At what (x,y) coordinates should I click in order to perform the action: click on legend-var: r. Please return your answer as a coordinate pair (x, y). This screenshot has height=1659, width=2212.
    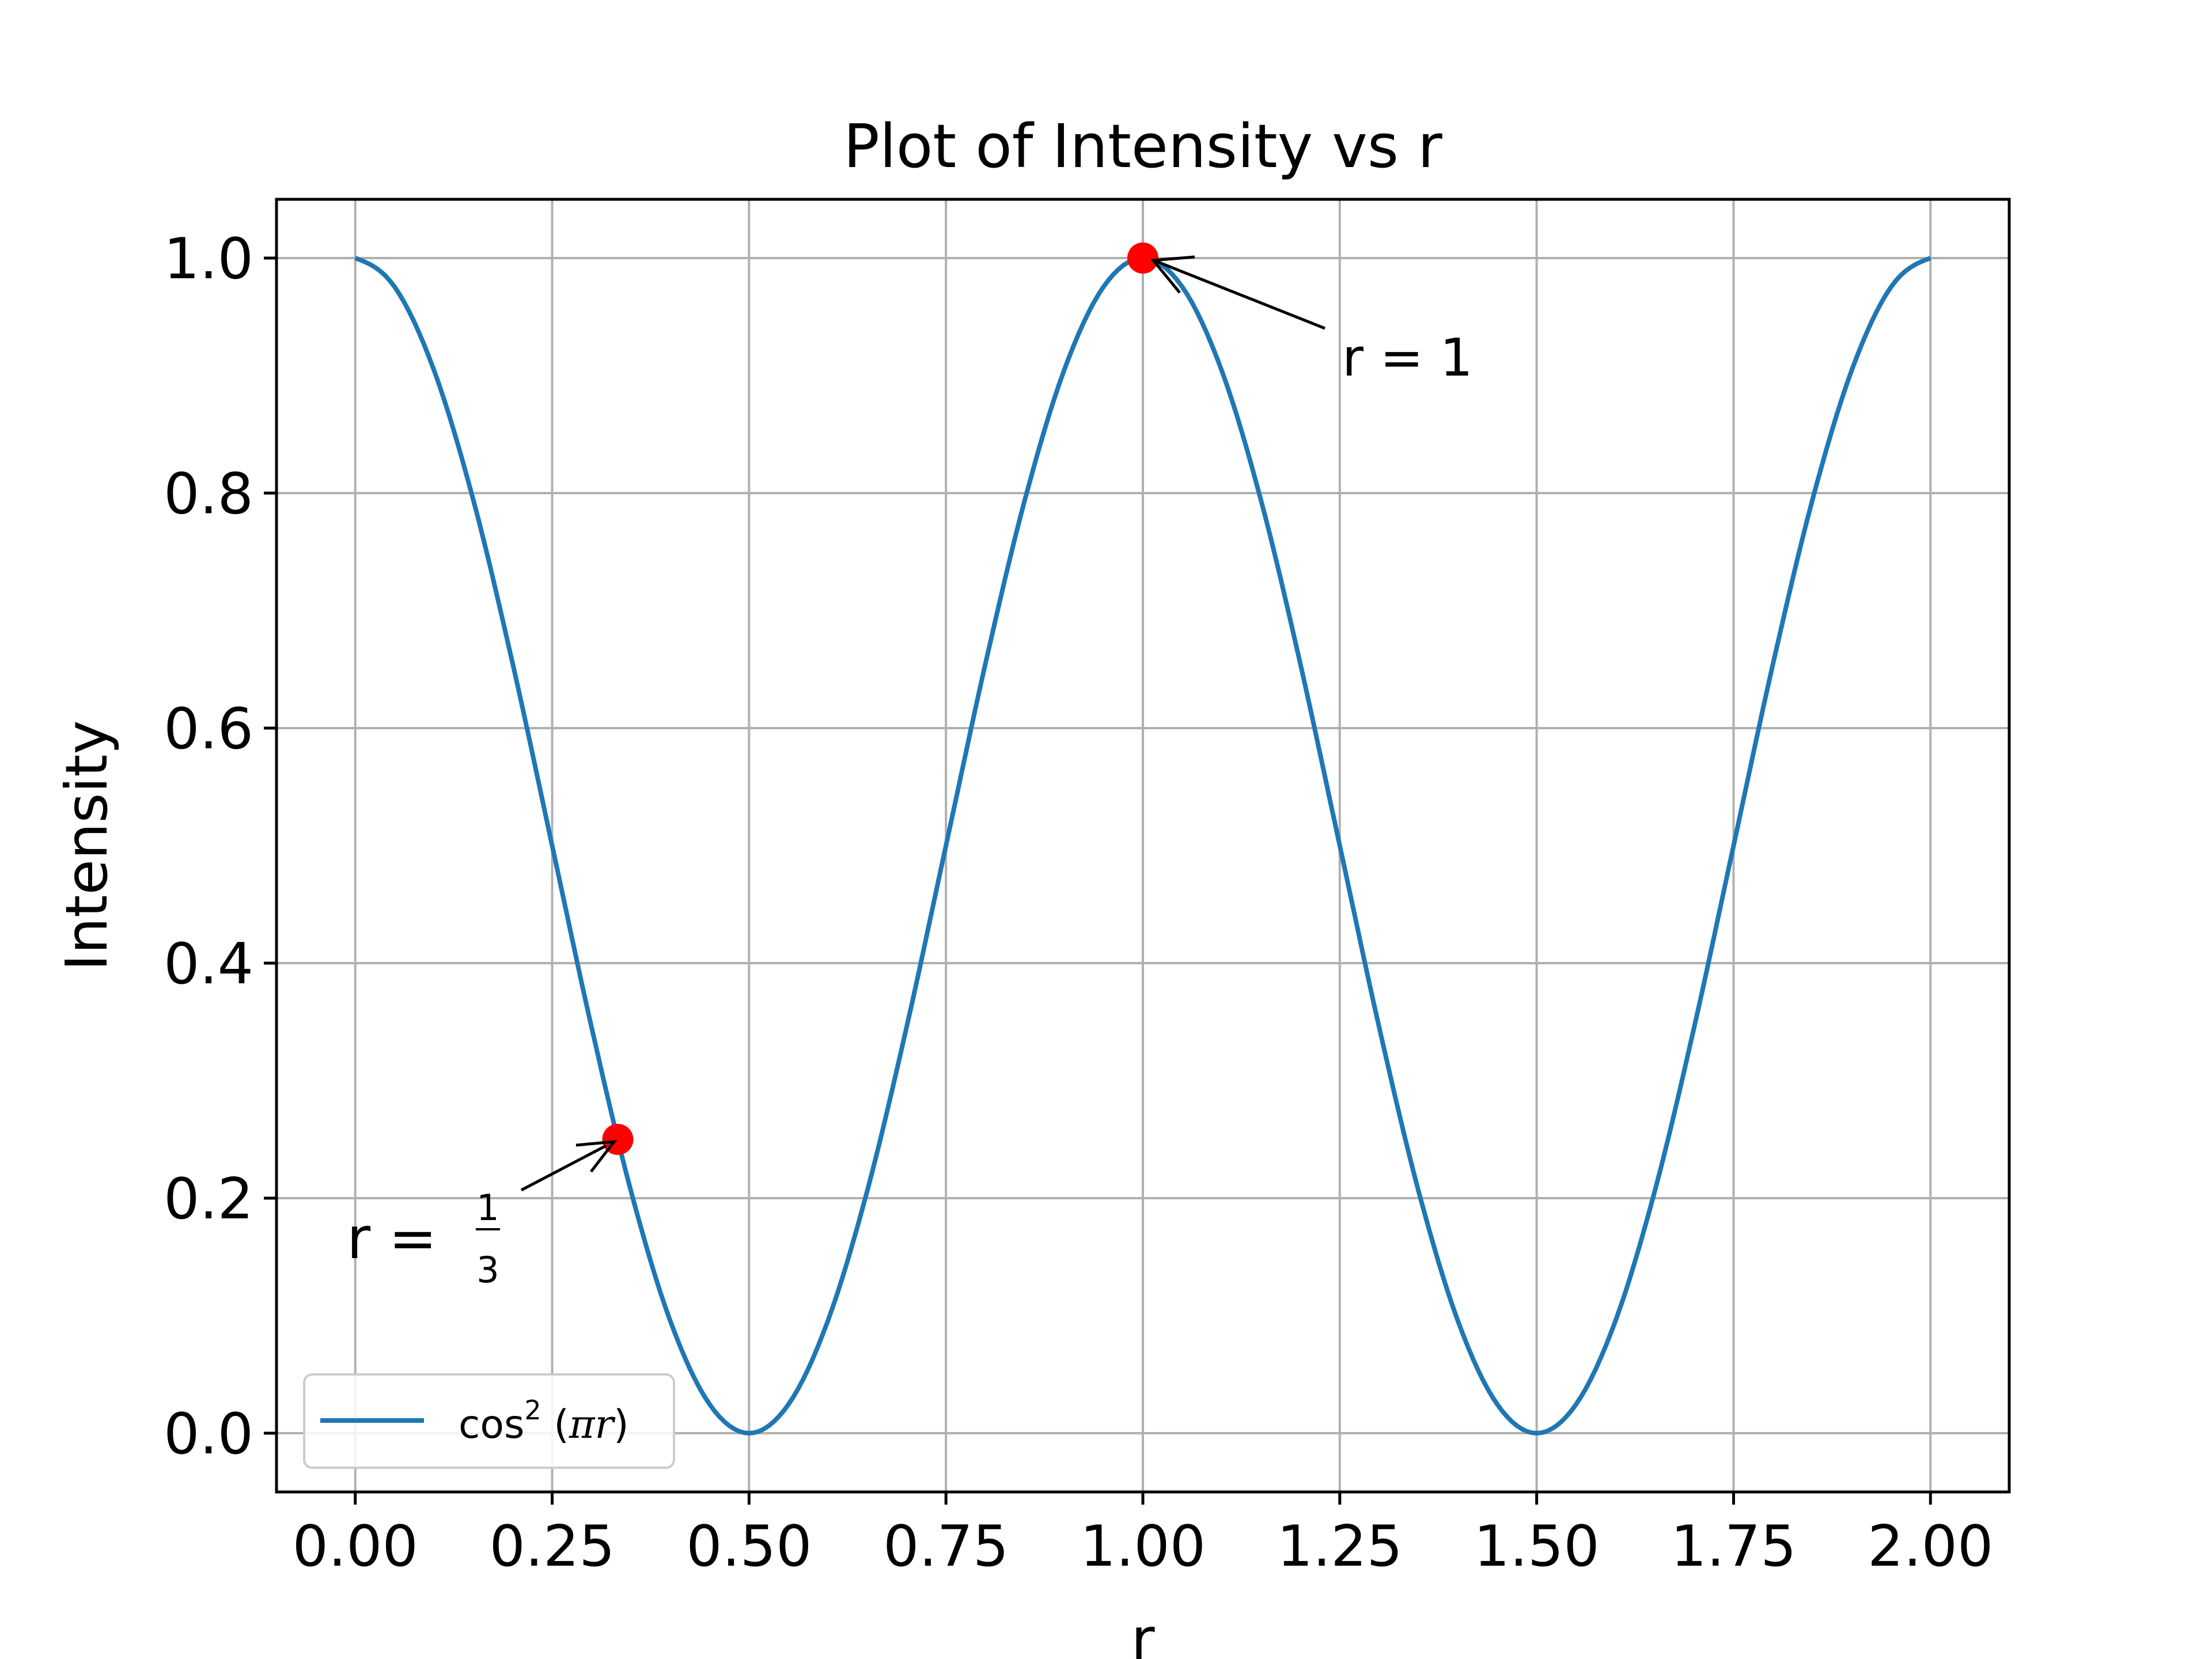
    Looking at the image, I should click on (605, 1425).